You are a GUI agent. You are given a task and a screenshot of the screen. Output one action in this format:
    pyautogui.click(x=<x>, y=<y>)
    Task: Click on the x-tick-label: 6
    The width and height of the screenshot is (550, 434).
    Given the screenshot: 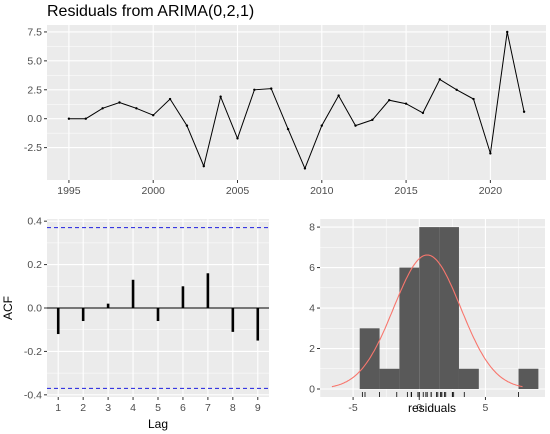 What is the action you would take?
    pyautogui.click(x=183, y=408)
    